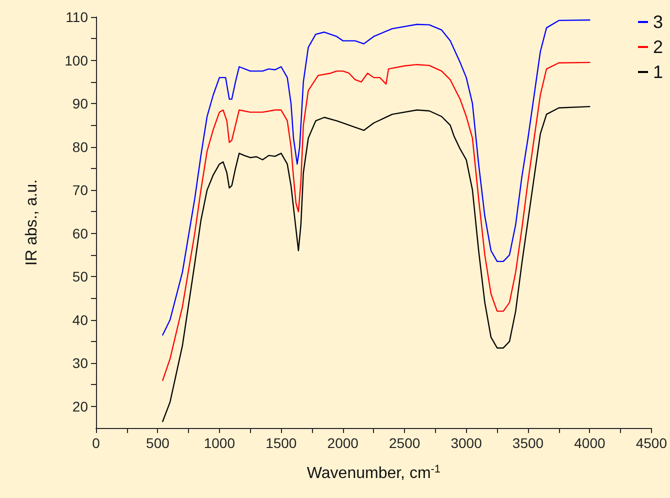  Describe the element at coordinates (32, 222) in the screenshot. I see `y-axis-title: IR abs., a.u.` at that location.